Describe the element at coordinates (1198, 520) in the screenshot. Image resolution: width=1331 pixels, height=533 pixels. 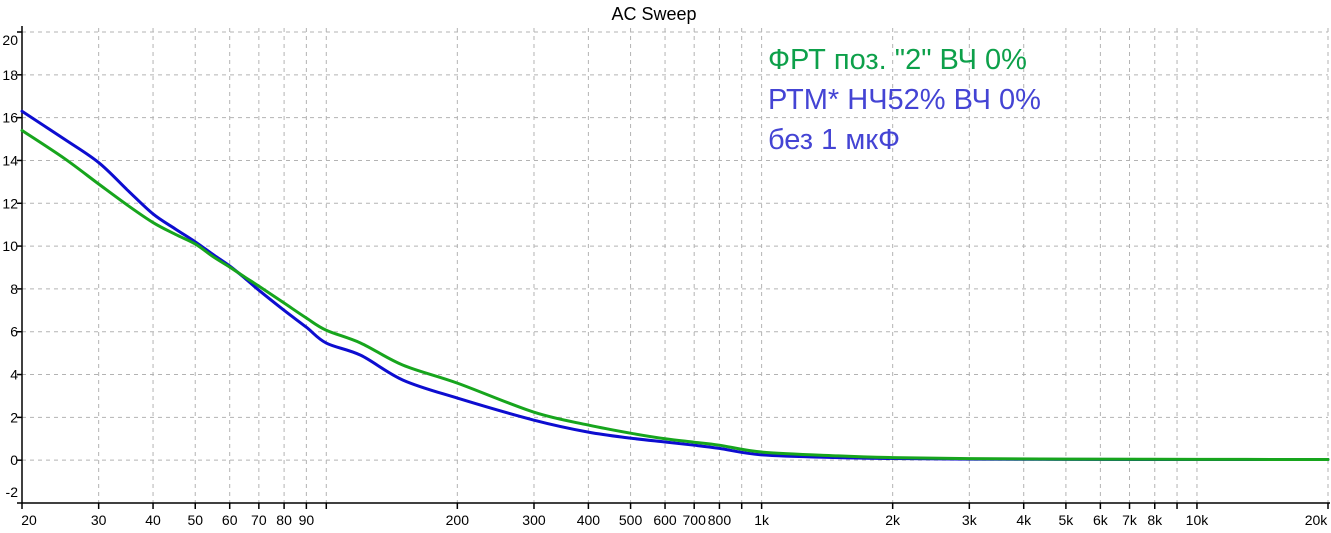
I see `x-tick-label: 10k` at that location.